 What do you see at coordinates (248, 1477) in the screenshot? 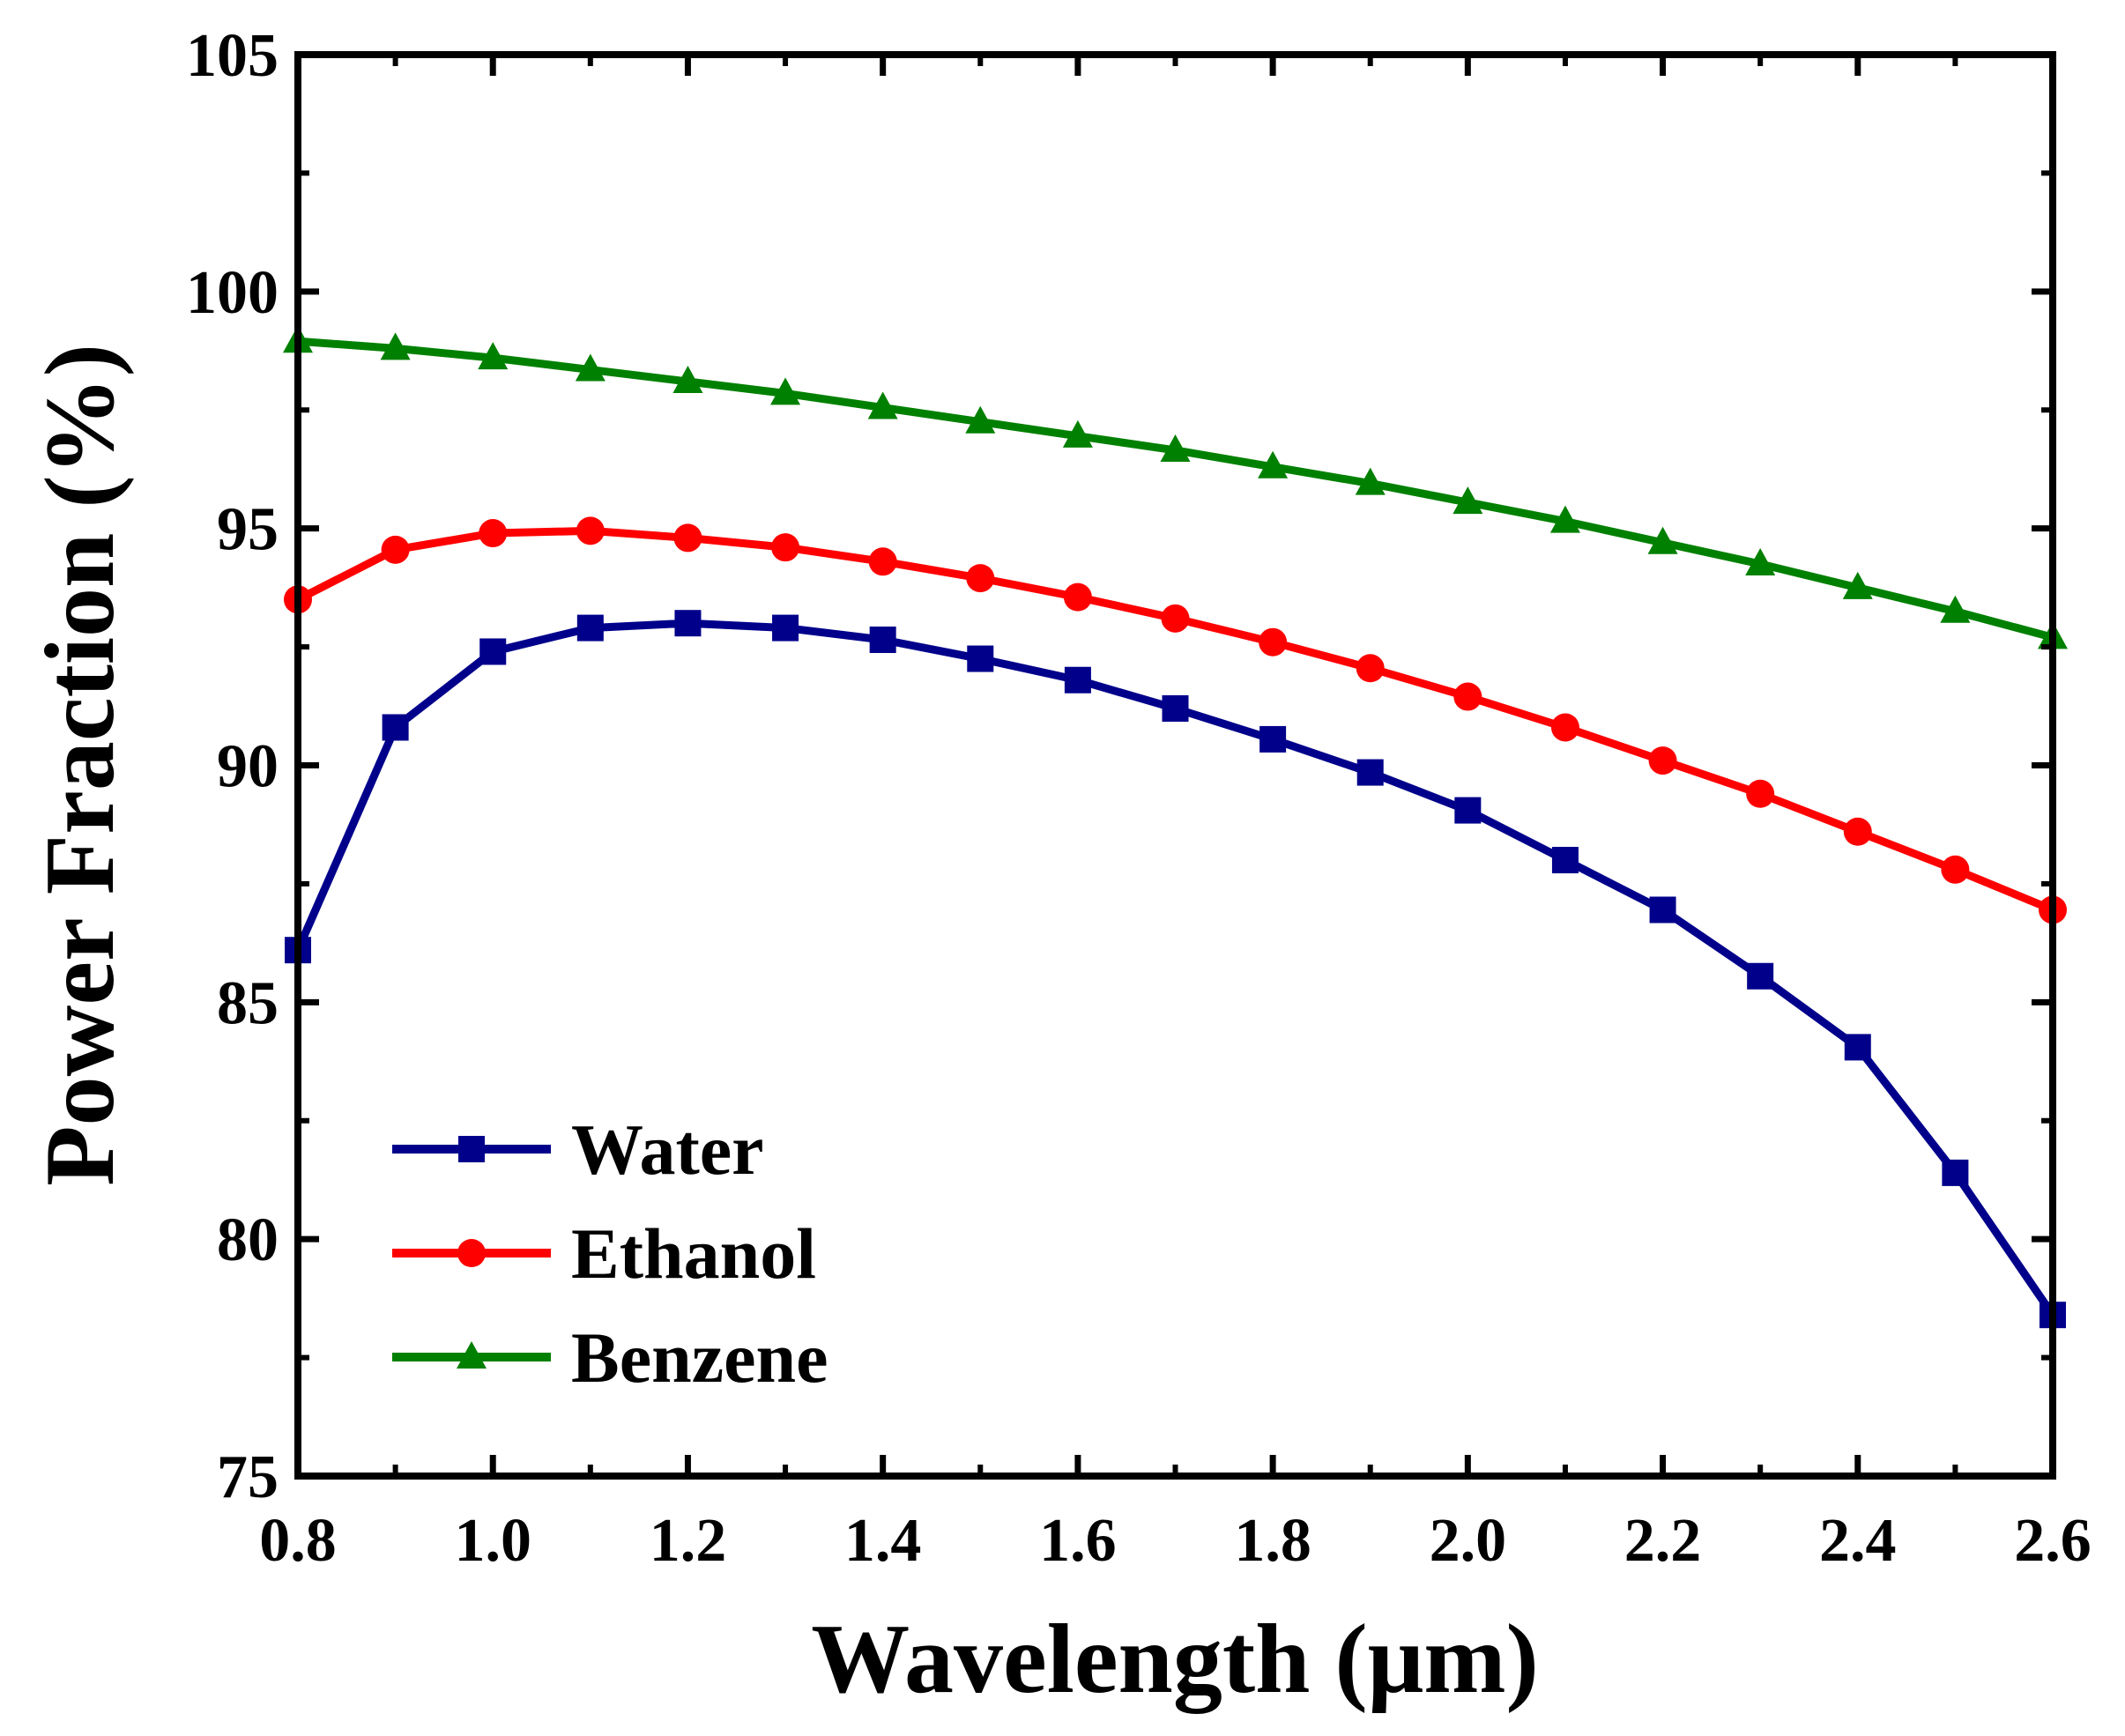
I see `y-tick-label: 75` at bounding box center [248, 1477].